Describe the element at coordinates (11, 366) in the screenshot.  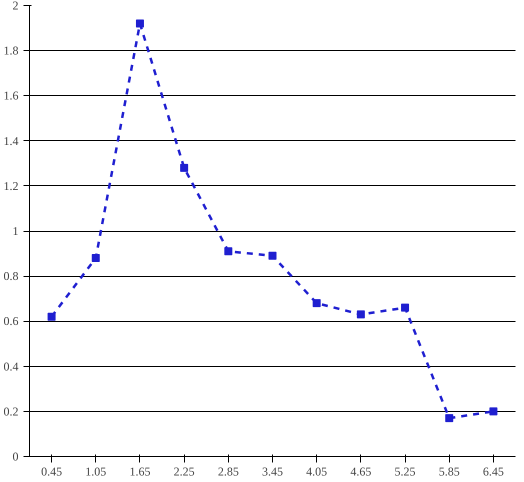
I see `y-tick-label: 0.4` at that location.